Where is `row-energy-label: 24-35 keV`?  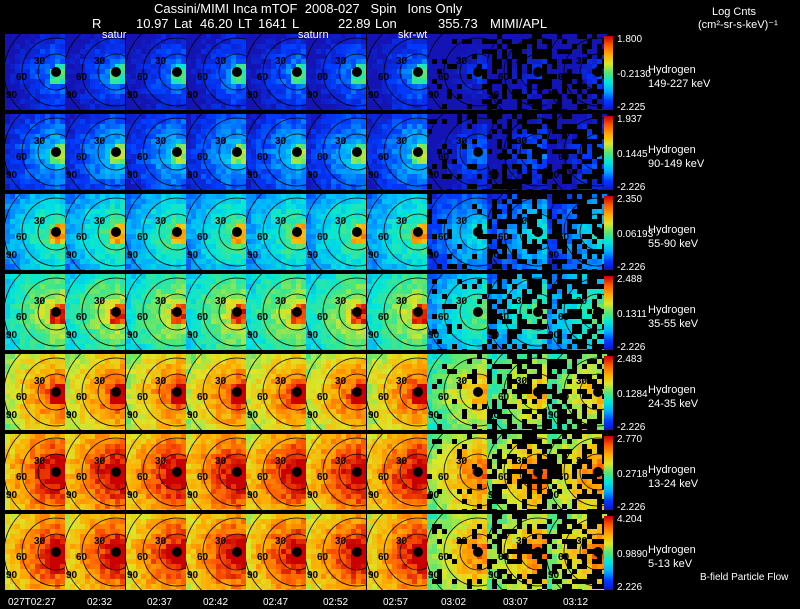
row-energy-label: 24-35 keV is located at coordinates (673, 404).